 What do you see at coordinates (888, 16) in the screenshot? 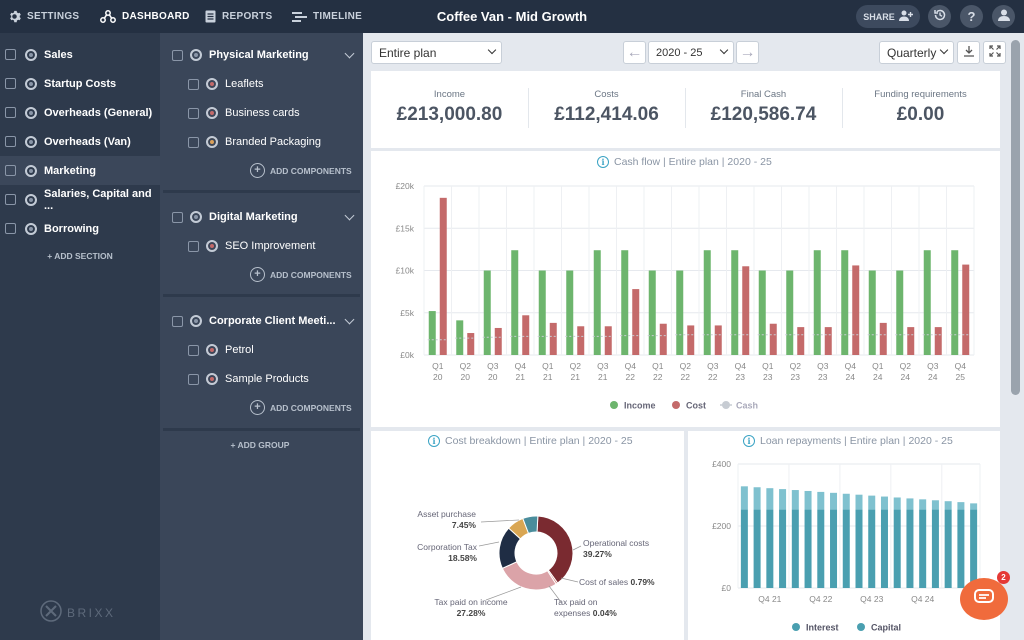
I see `share-button: SHARE` at bounding box center [888, 16].